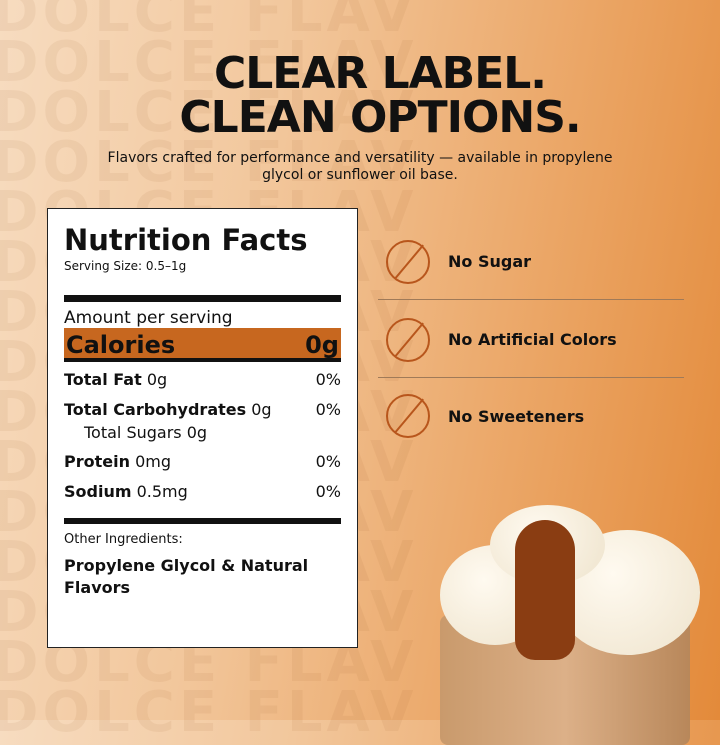 This screenshot has width=720, height=745. What do you see at coordinates (380, 95) in the screenshot?
I see `headline: CLEAR LABEL. CLEAN OPTIONS.` at bounding box center [380, 95].